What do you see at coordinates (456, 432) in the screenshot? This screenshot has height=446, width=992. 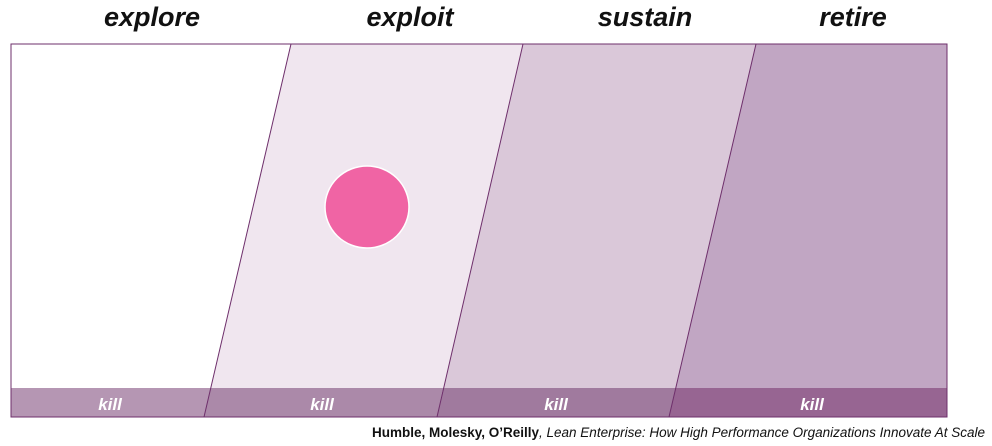 I see `caption-authors: Humble, Molesky, O’Reilly` at bounding box center [456, 432].